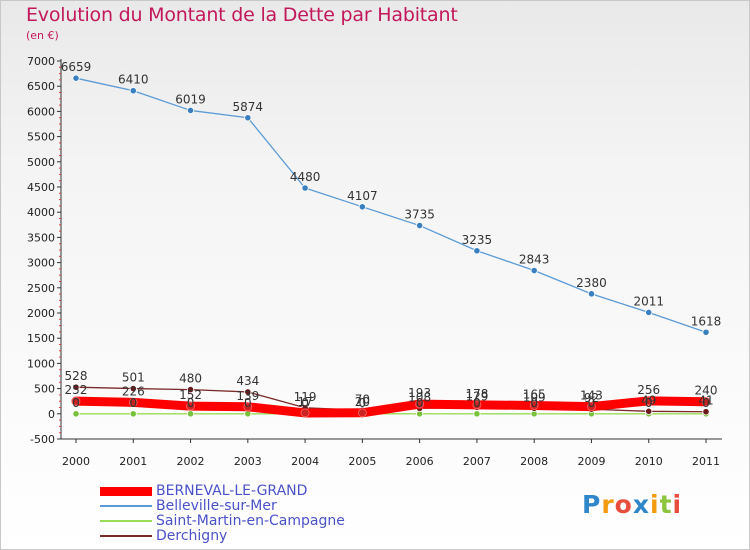 The image size is (750, 550). Describe the element at coordinates (666, 504) in the screenshot. I see `logo-letter: t` at that location.